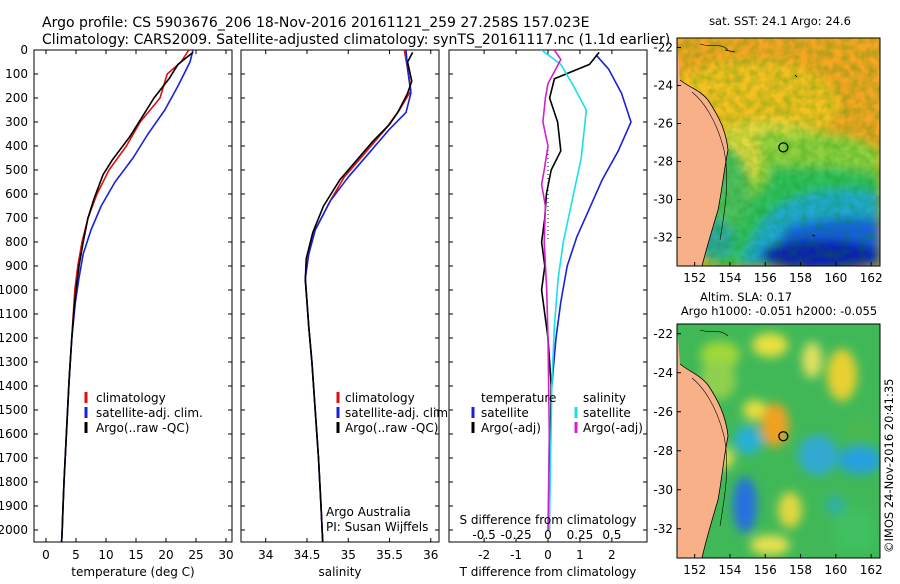 This screenshot has width=900, height=584. Describe the element at coordinates (348, 555) in the screenshot. I see `x-tick-label: 35` at that location.